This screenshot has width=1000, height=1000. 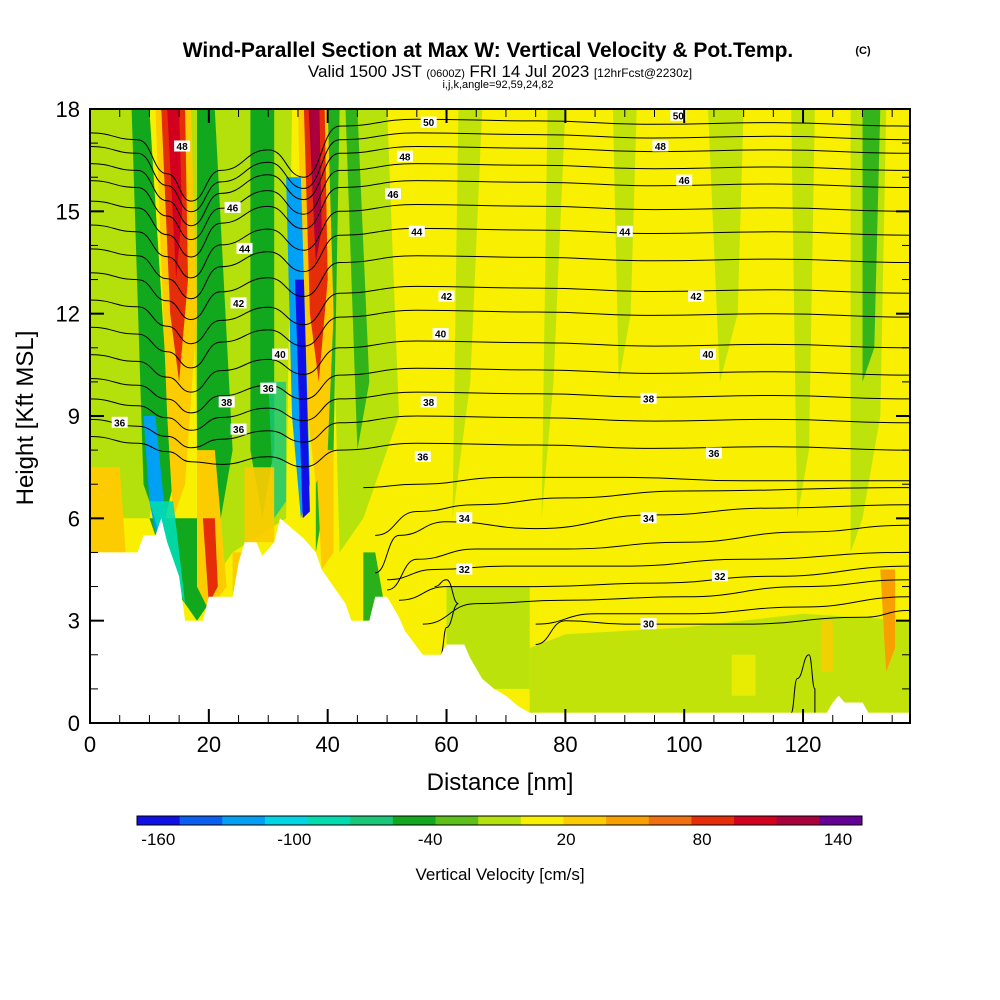 What do you see at coordinates (445, 74) in the screenshot?
I see `subtitle-utc: (0600Z)` at bounding box center [445, 74].